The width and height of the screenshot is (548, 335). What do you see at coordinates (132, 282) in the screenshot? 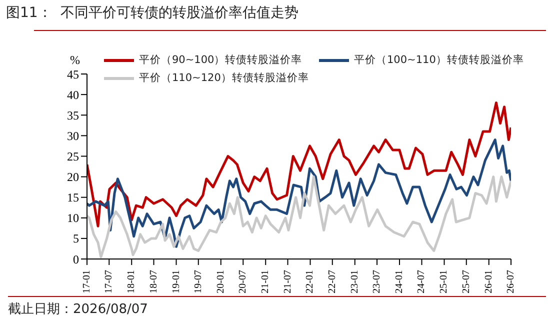
I see `x-tick-label: 18-01` at bounding box center [132, 282].